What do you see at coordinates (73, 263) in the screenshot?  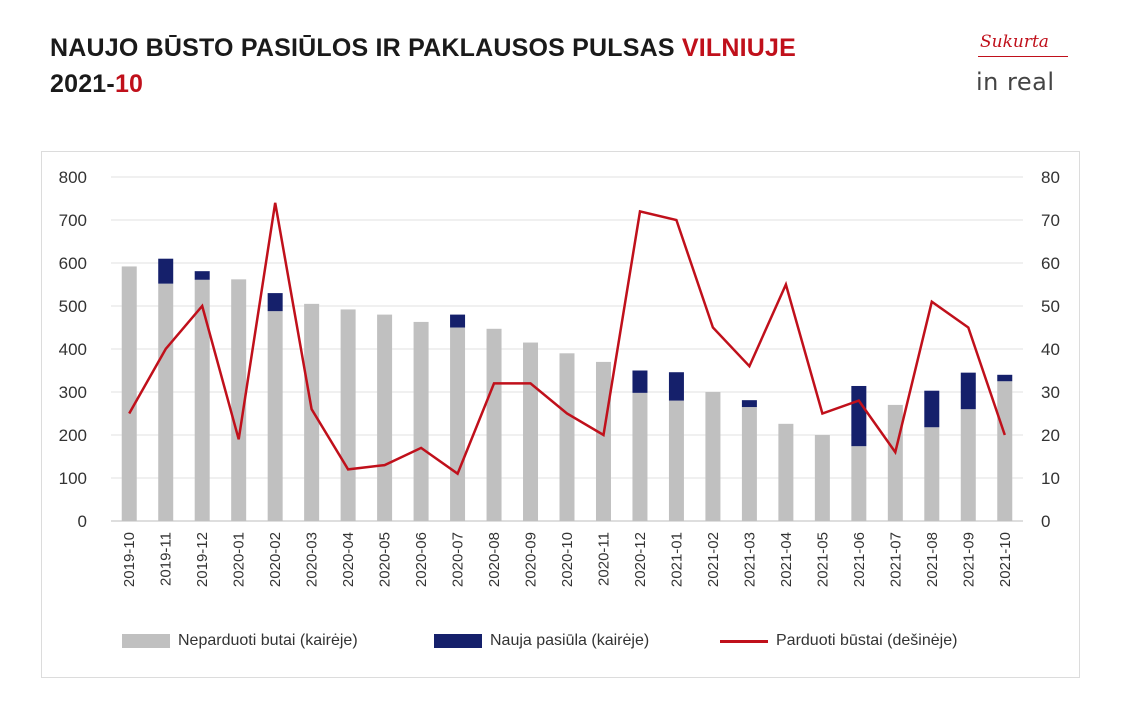 I see `y-left-tick-label: 600` at bounding box center [73, 263].